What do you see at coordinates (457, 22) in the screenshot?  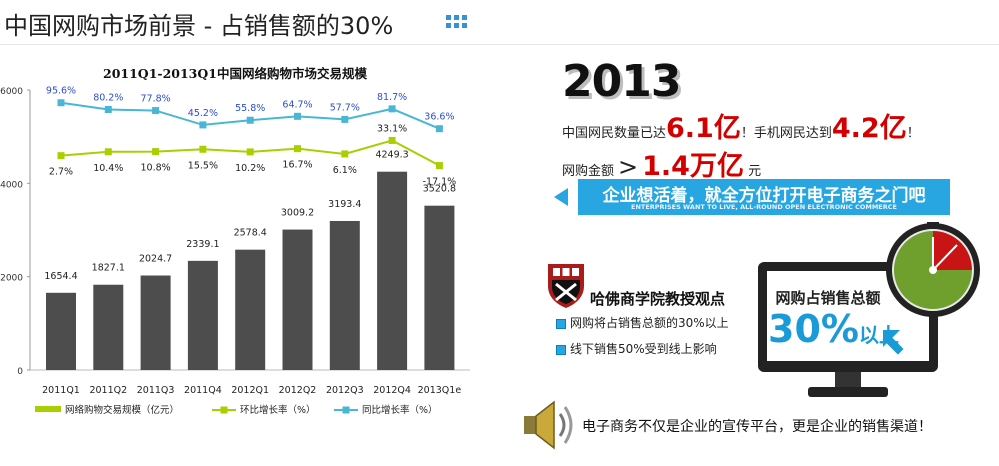 I see `grid-icon` at bounding box center [457, 22].